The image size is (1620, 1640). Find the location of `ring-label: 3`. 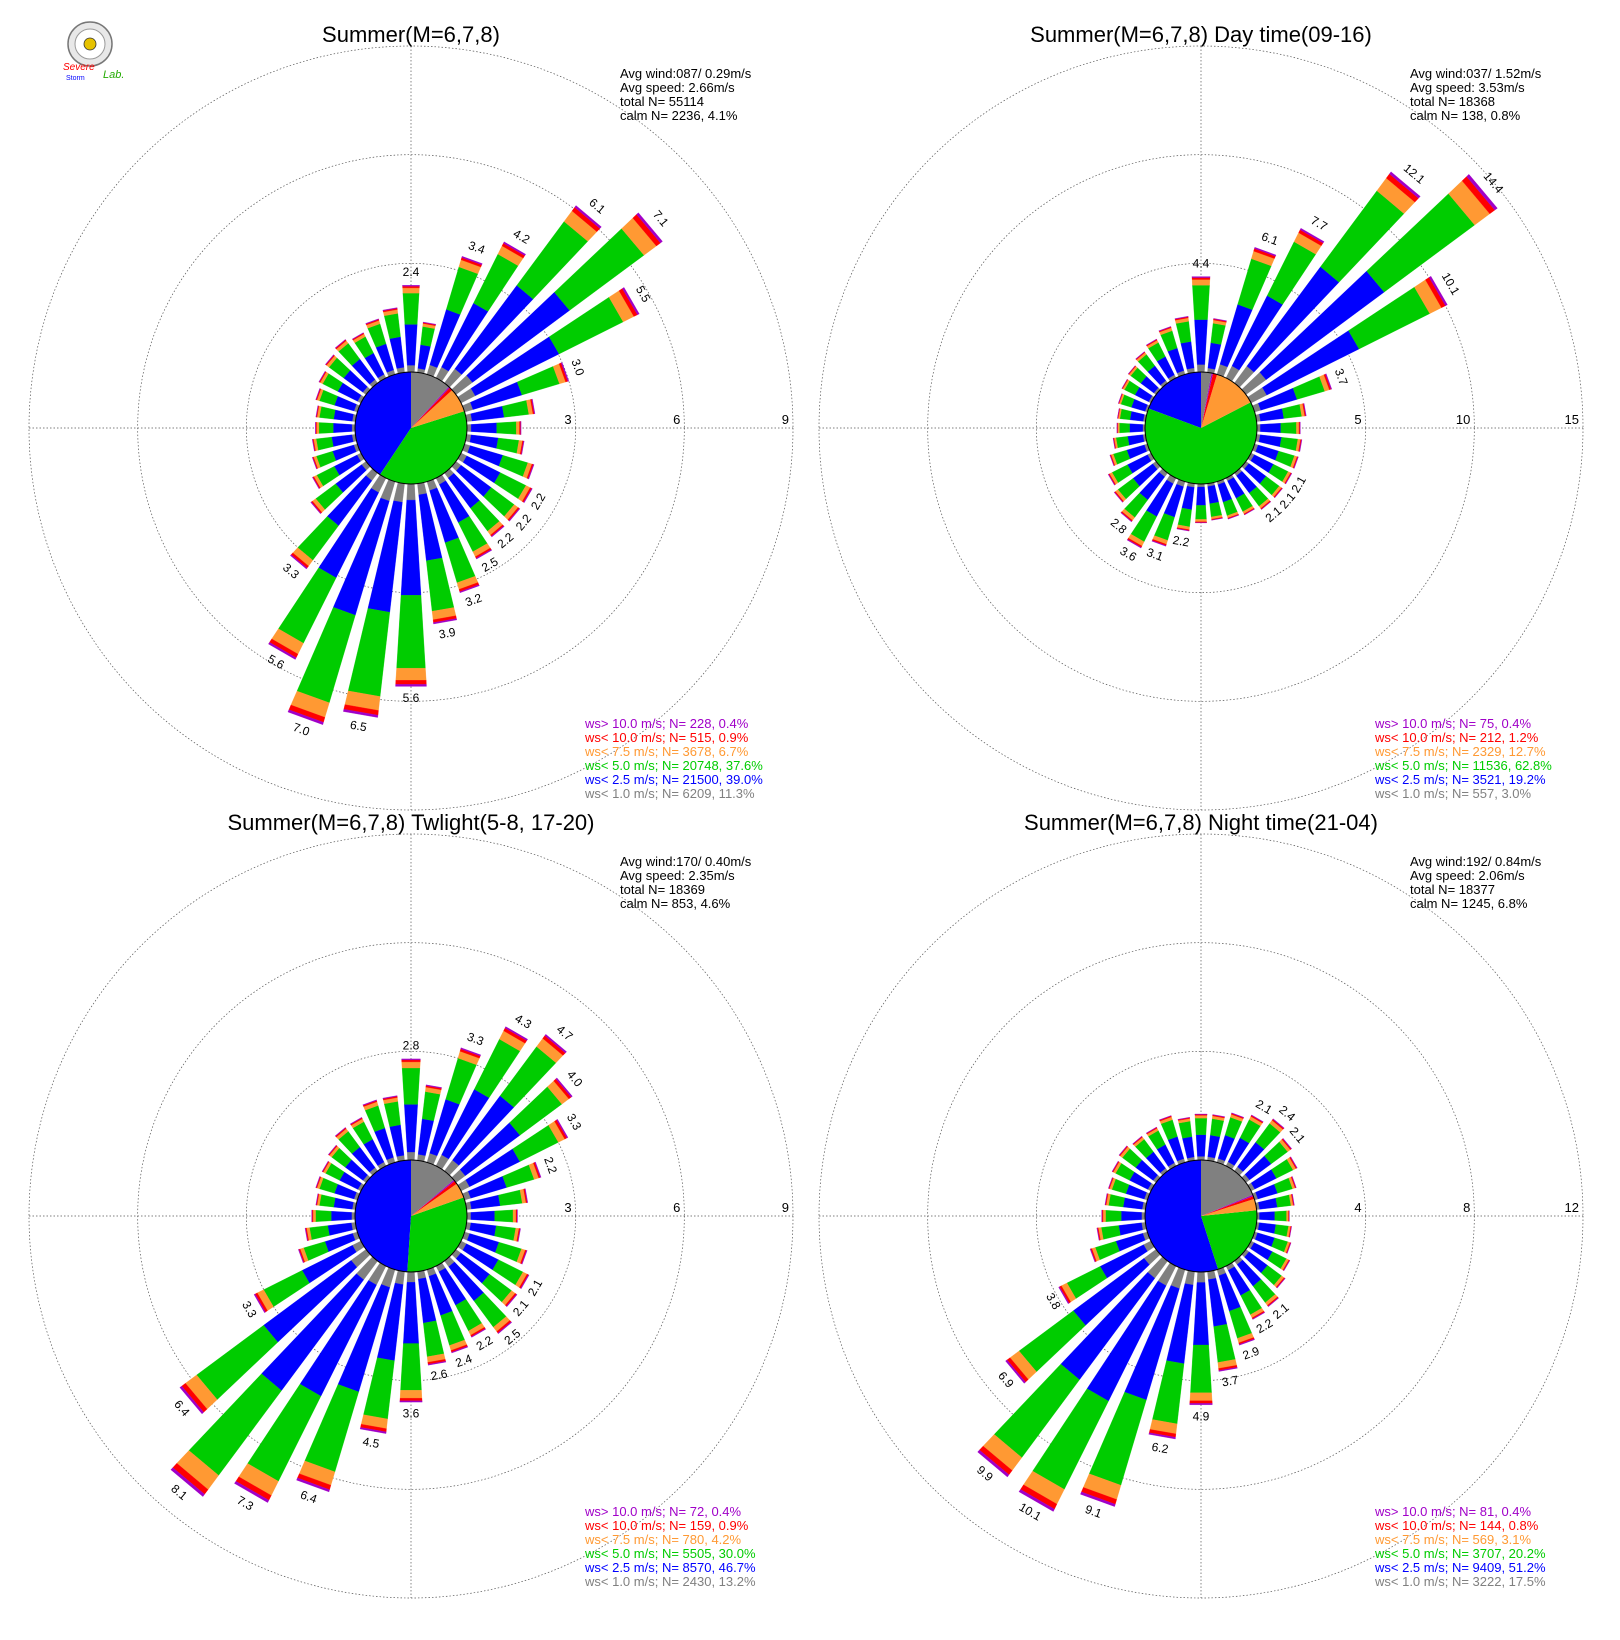

ring-label: 3 is located at coordinates (567, 1207).